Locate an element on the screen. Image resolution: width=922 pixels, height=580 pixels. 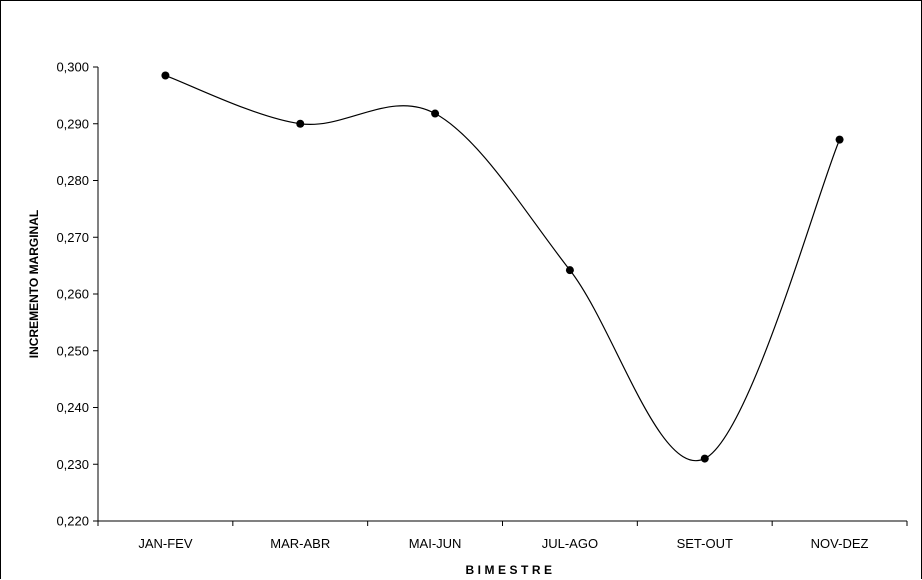
x-tick-label: MAI-JUN is located at coordinates (435, 543).